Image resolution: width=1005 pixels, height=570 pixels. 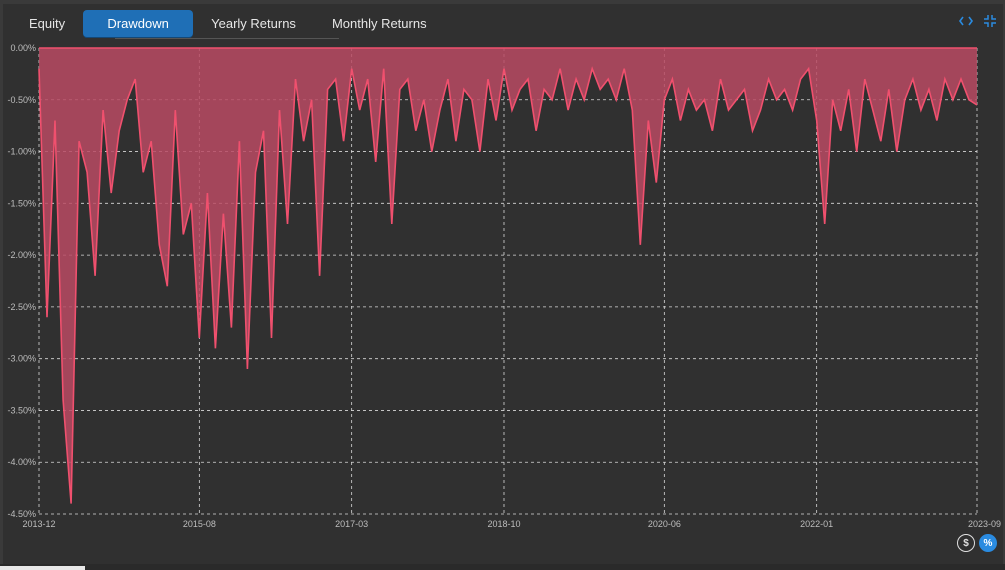 What do you see at coordinates (38, 524) in the screenshot?
I see `x-tick-label: 2013-12` at bounding box center [38, 524].